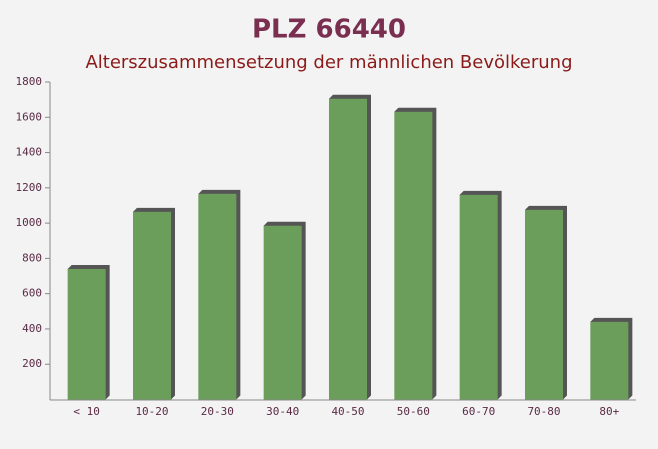 This screenshot has height=449, width=658. I want to click on x-tick-label: 10-20, so click(151, 411).